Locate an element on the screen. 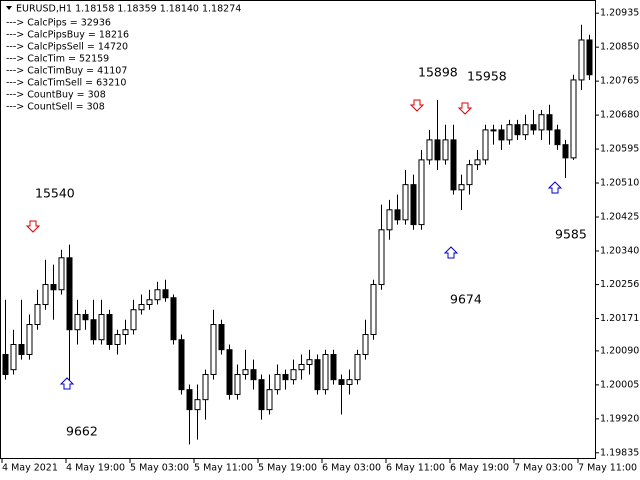 The width and height of the screenshot is (640, 480). x-tick-label: 4 May 2021 is located at coordinates (30, 468).